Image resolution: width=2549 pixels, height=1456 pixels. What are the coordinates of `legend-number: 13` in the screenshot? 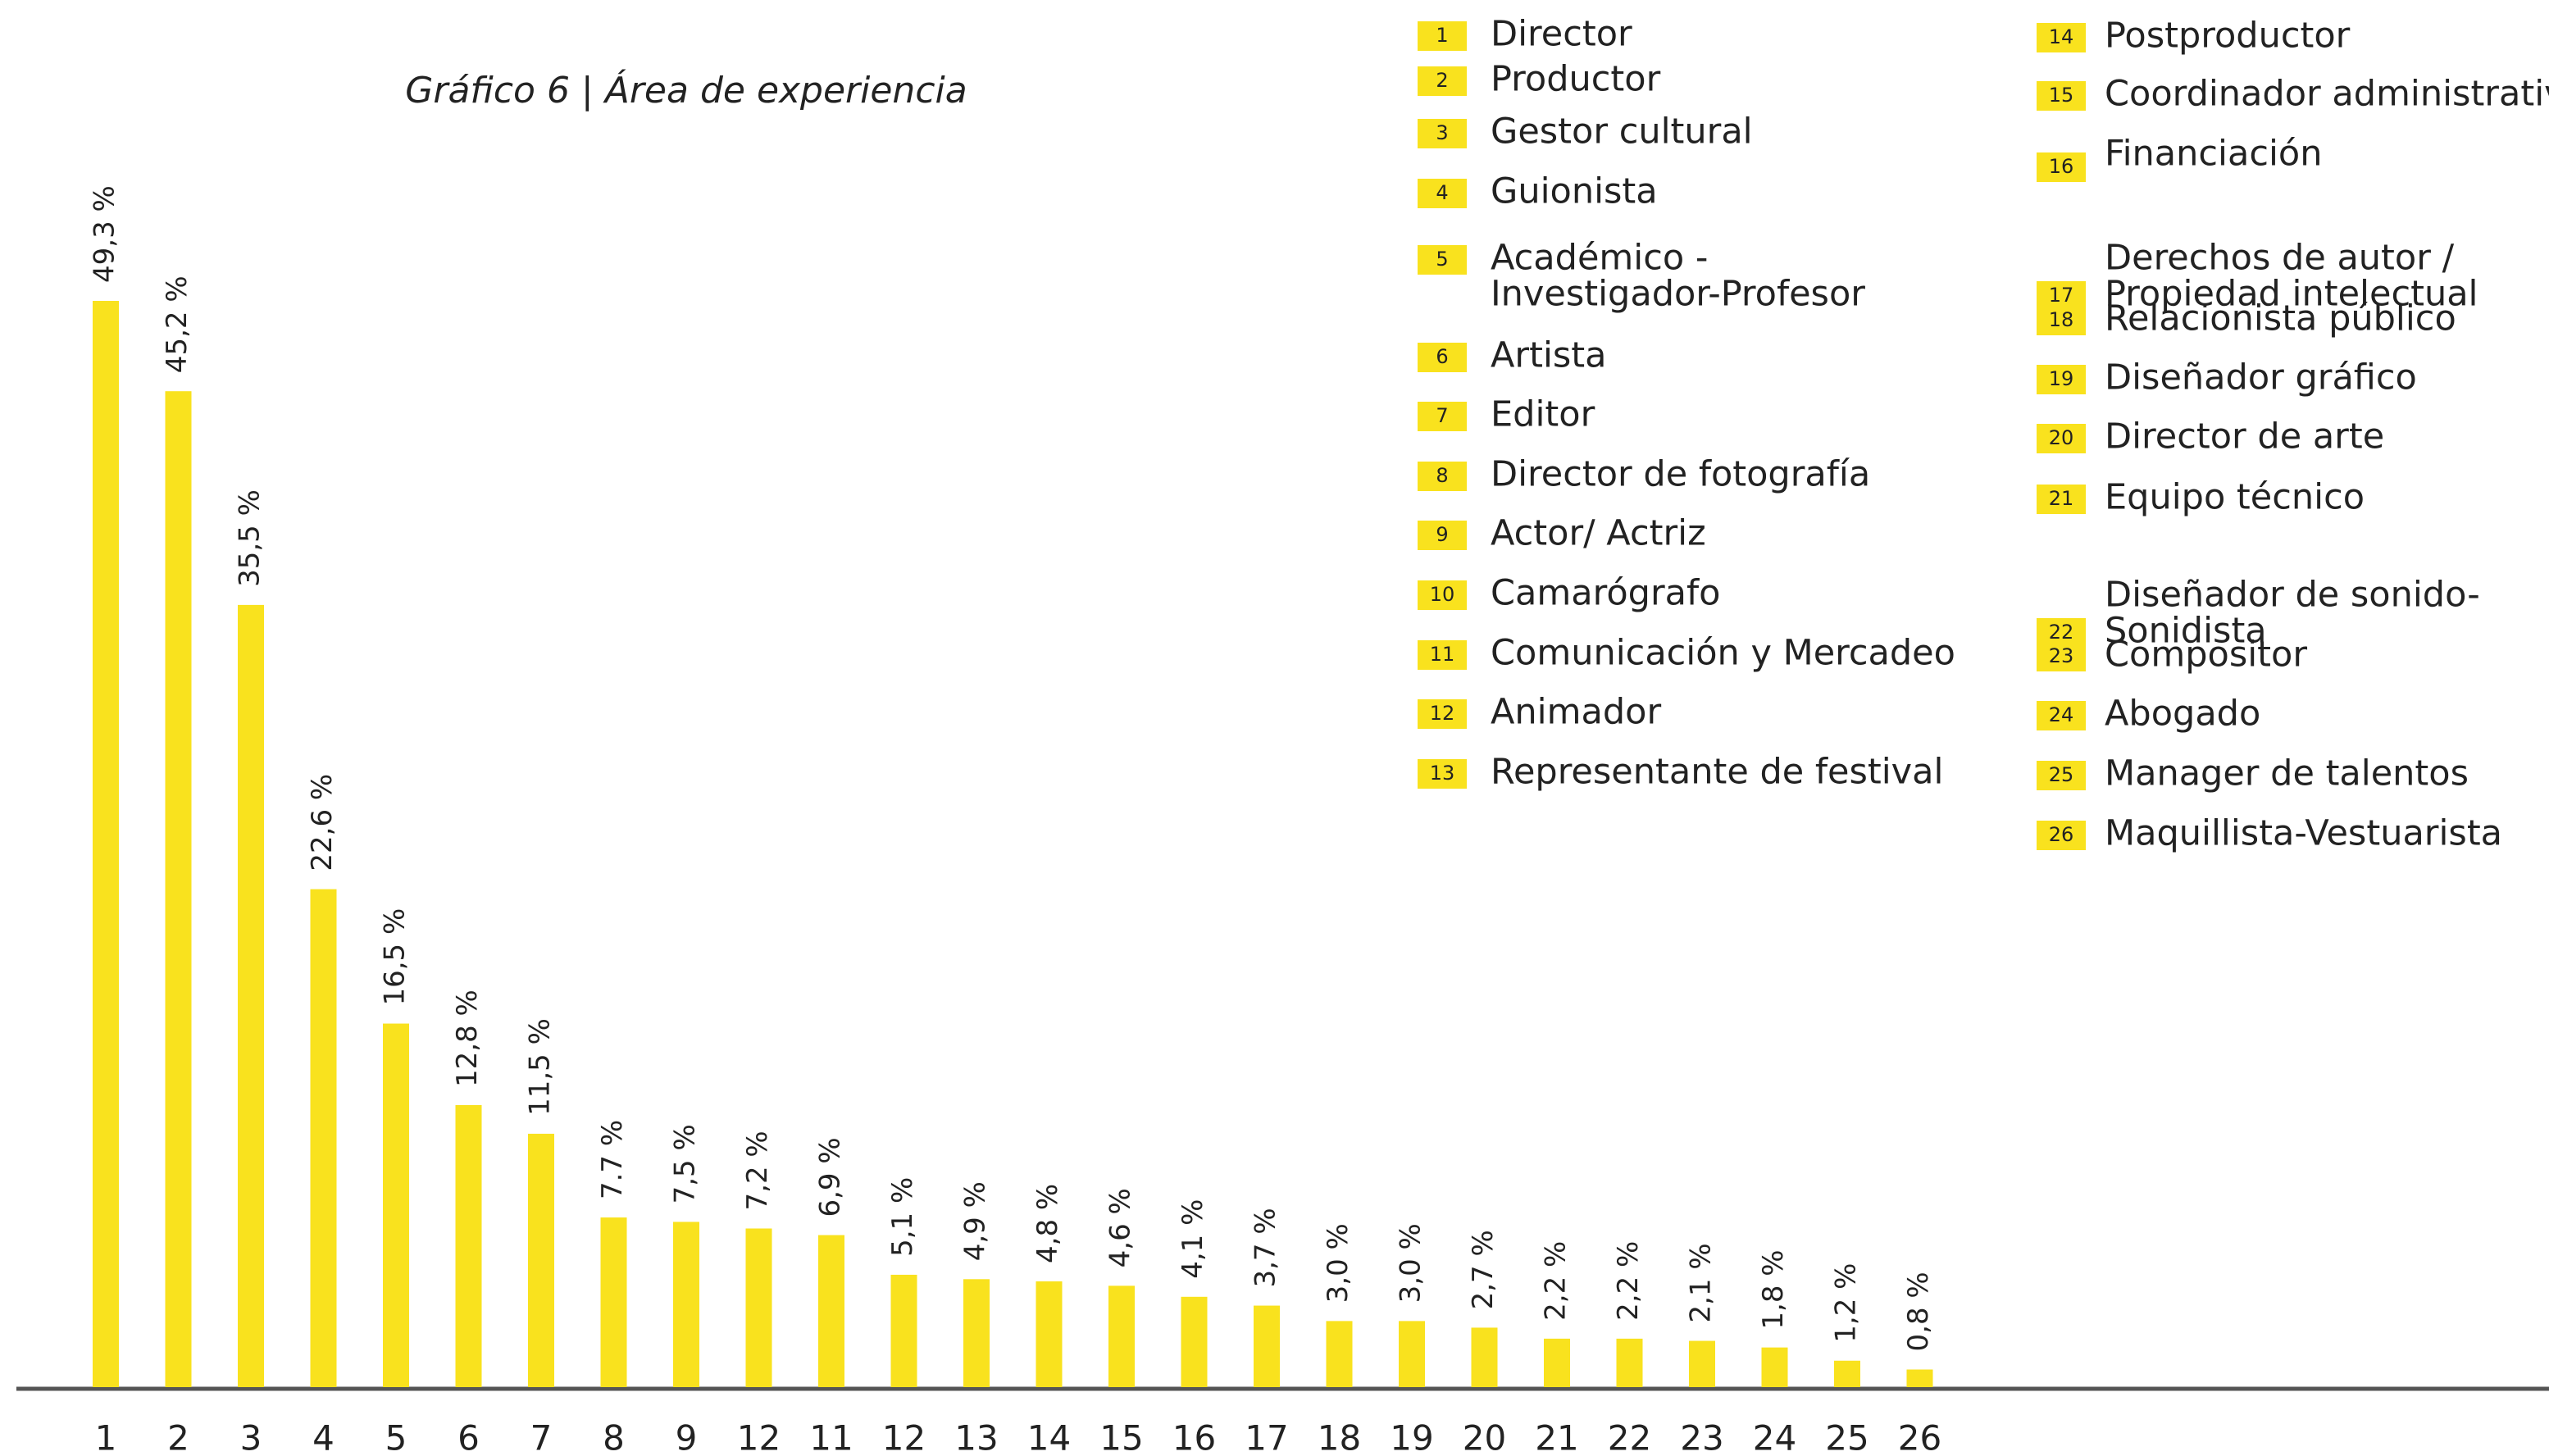 It's located at (1442, 773).